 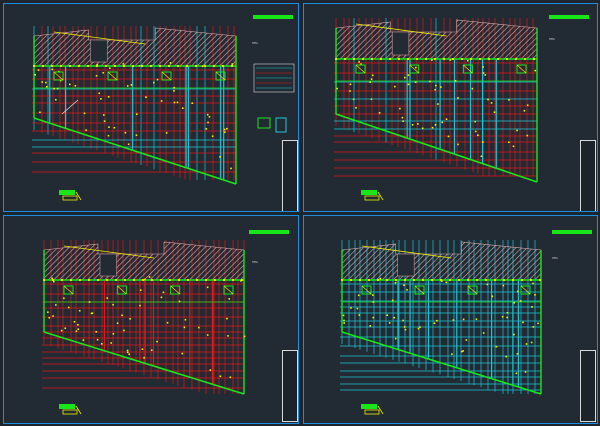 I want to click on title-block, so click(x=290, y=386).